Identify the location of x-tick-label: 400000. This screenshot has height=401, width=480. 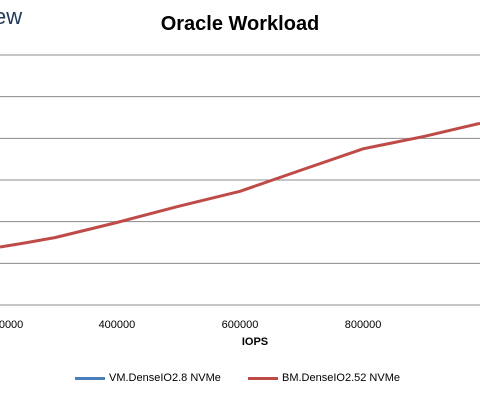
(117, 325).